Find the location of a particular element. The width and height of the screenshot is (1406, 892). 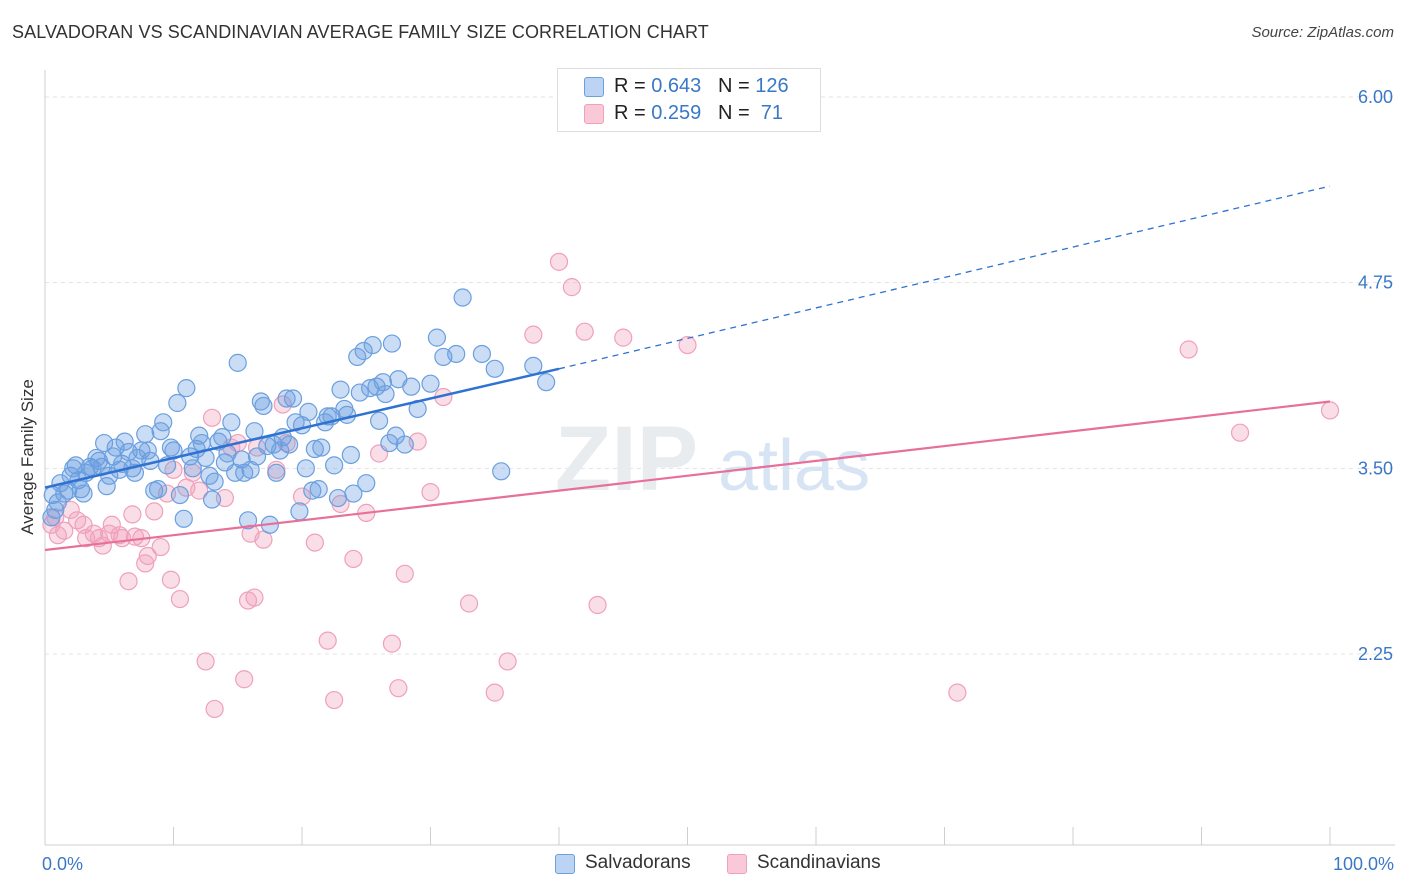

bottom-legend-scandinavians: Scandinavians is located at coordinates (819, 862).